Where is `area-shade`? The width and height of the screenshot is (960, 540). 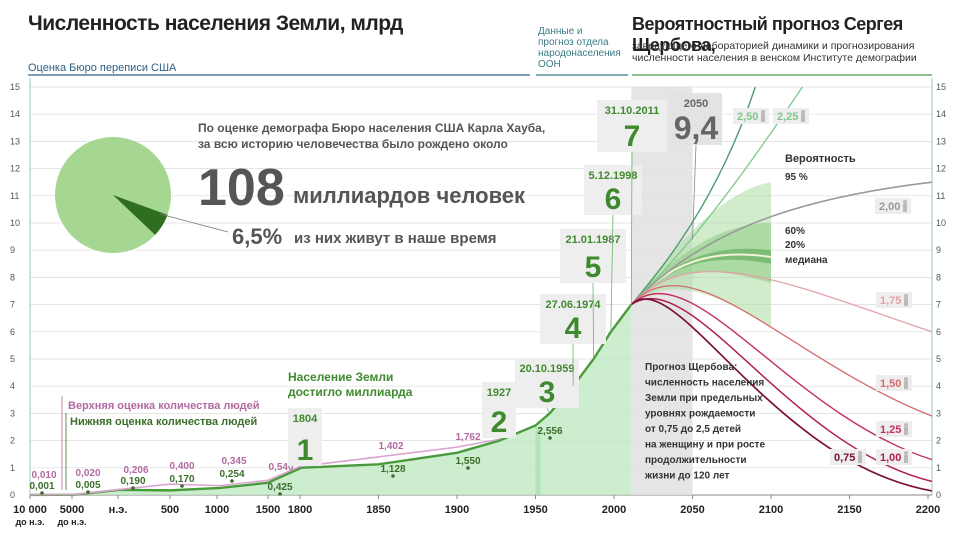 area-shade is located at coordinates (538, 461).